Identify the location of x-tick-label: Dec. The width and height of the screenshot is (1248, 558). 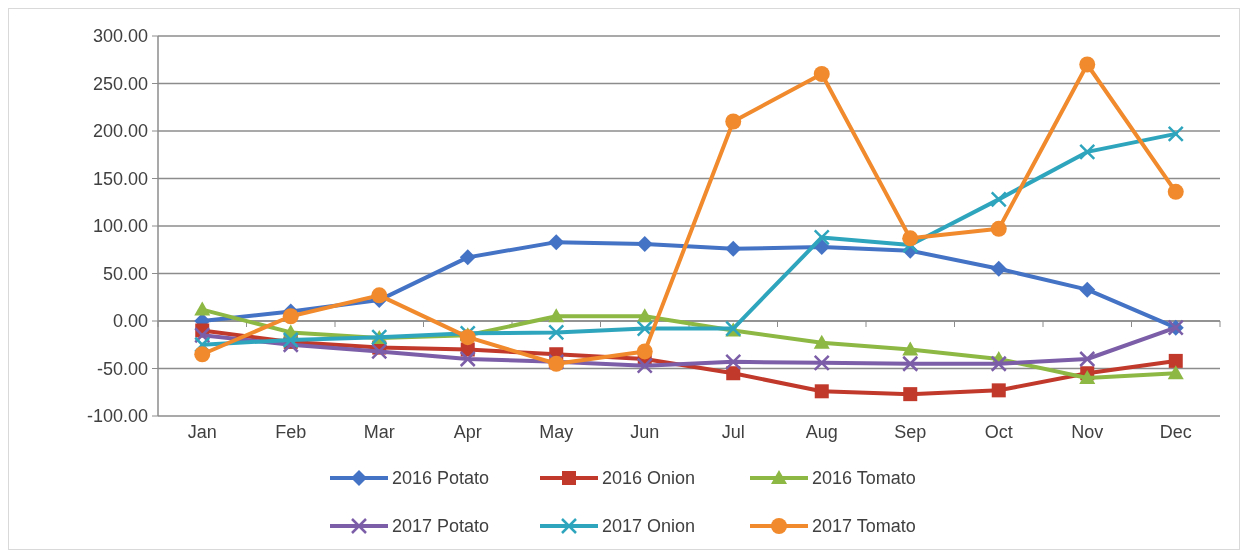
(1175, 432).